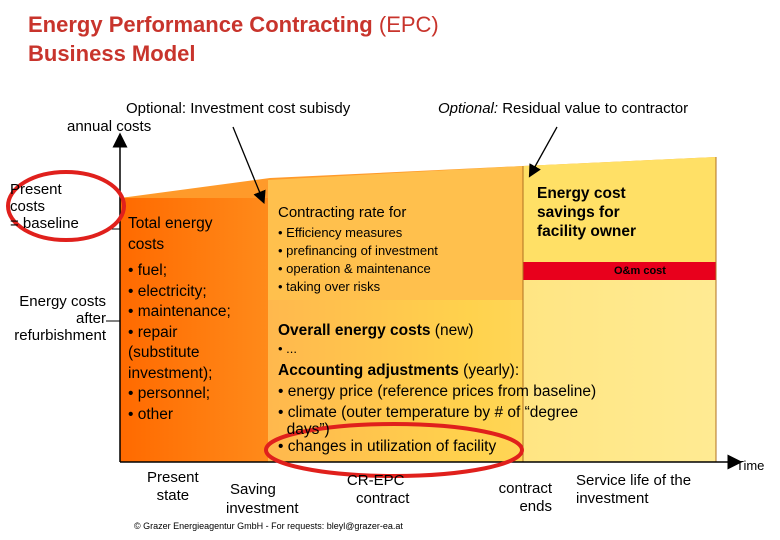 The image size is (780, 540). I want to click on present-costs-line3: = baseline, so click(44, 223).